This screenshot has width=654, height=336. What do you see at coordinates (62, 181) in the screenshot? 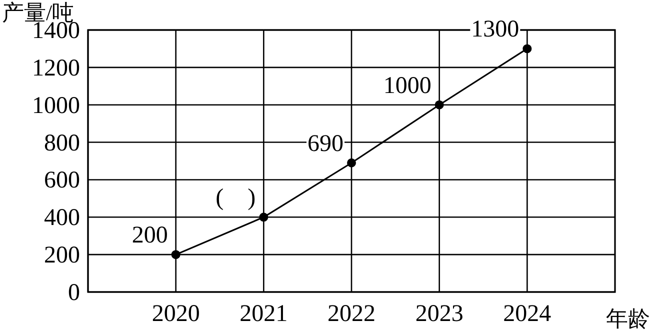
I see `ytick: 600` at bounding box center [62, 181].